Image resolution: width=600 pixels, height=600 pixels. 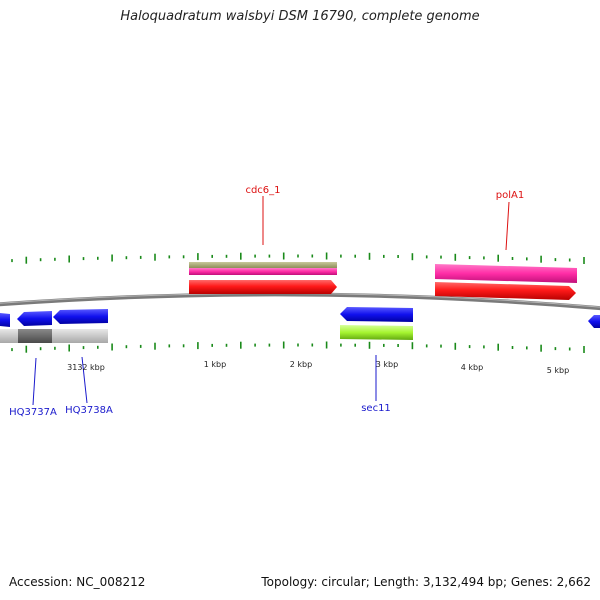 I want to click on upper-tick-row, so click(x=298, y=258).